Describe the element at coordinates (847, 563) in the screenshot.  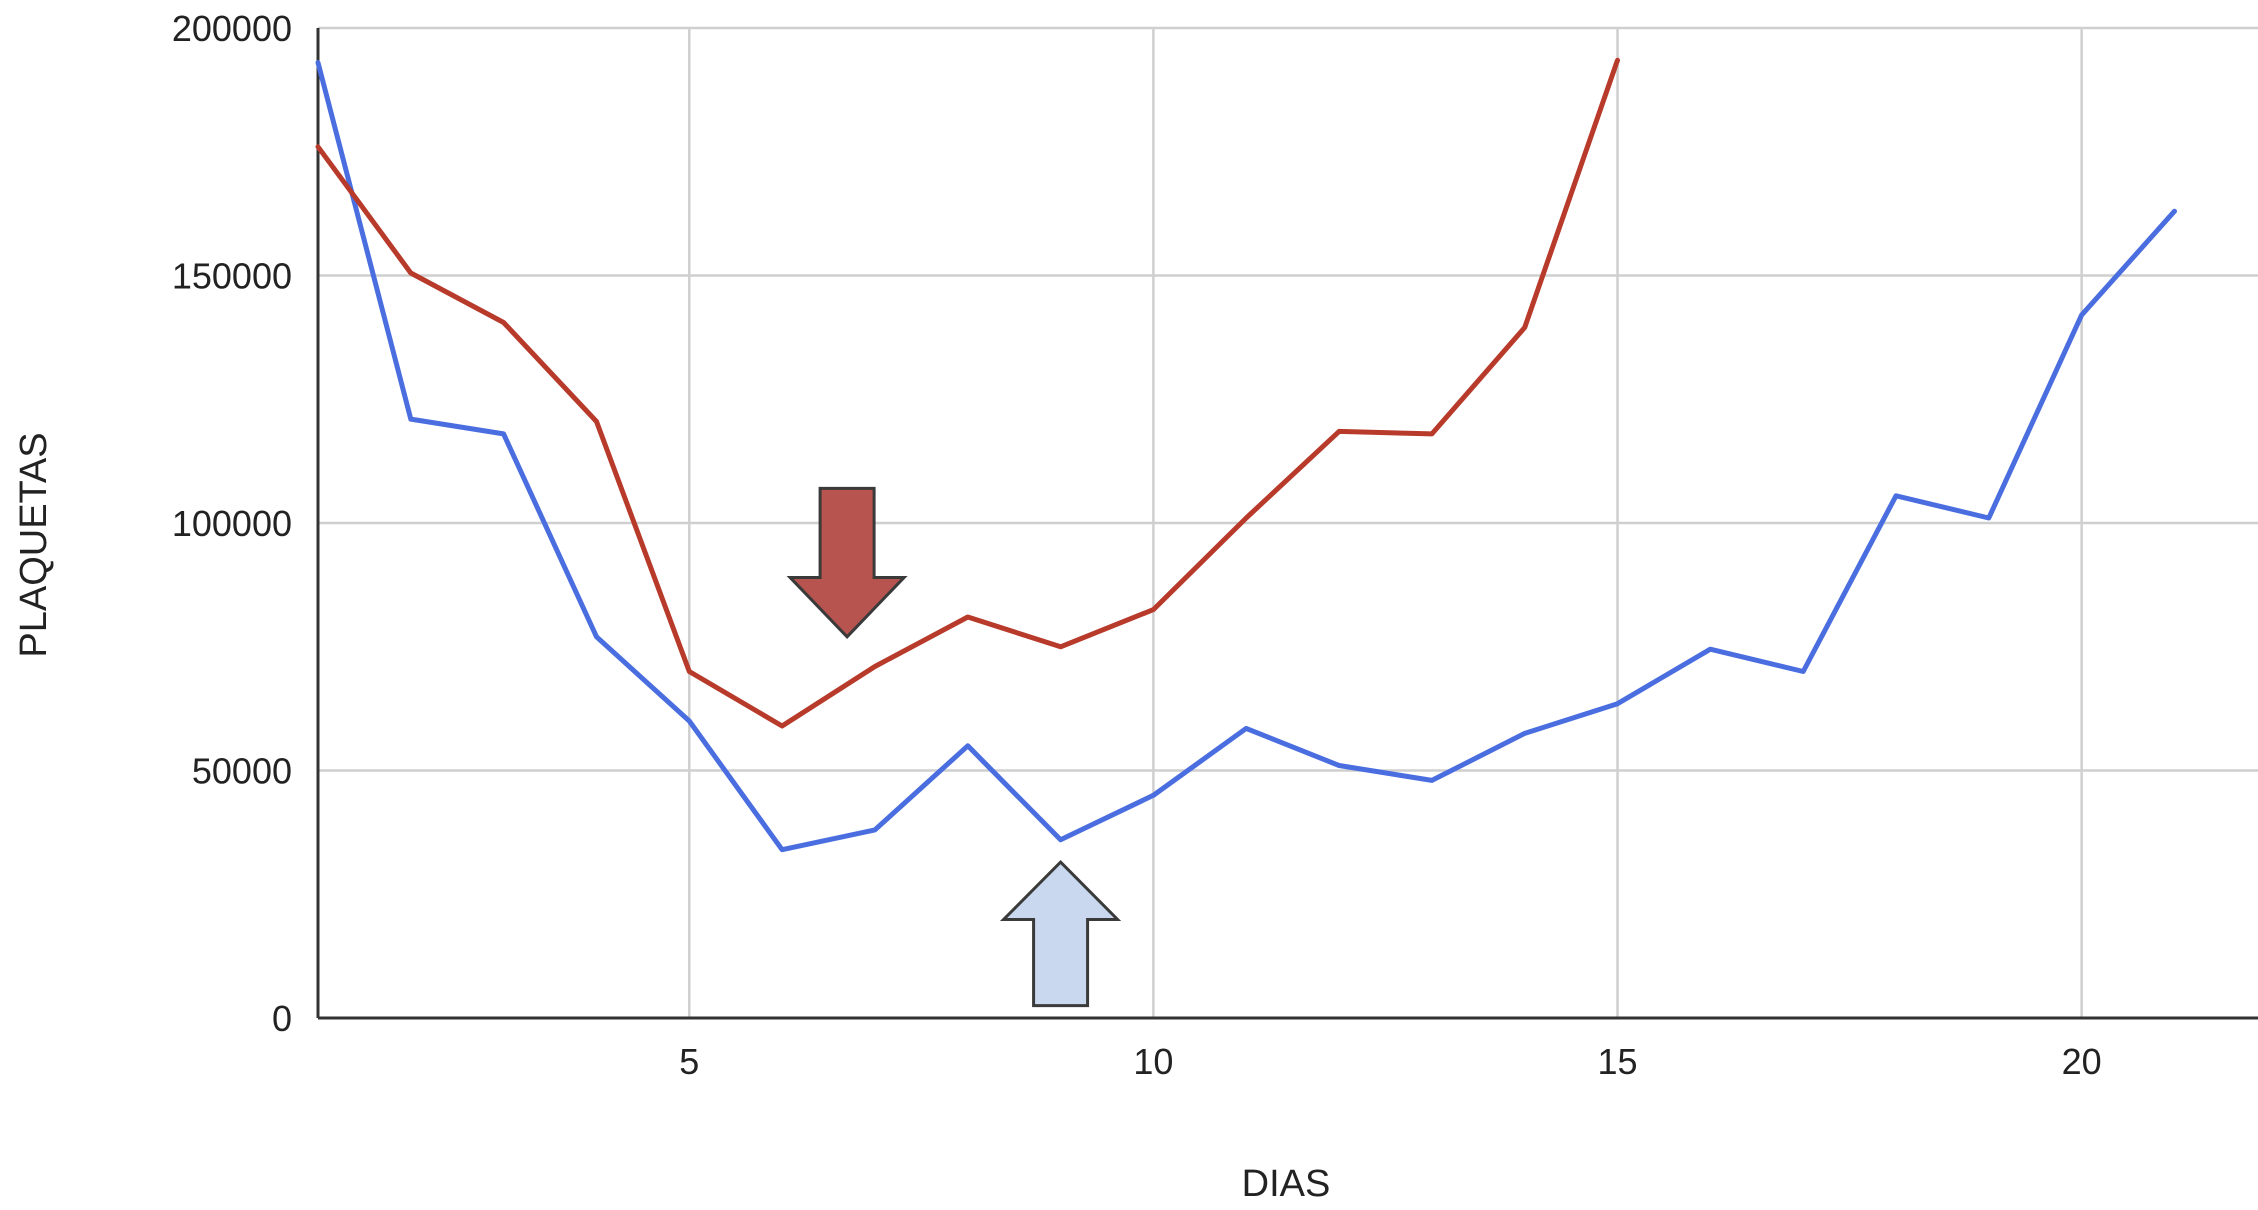
I see `arrow-down-annotation` at that location.